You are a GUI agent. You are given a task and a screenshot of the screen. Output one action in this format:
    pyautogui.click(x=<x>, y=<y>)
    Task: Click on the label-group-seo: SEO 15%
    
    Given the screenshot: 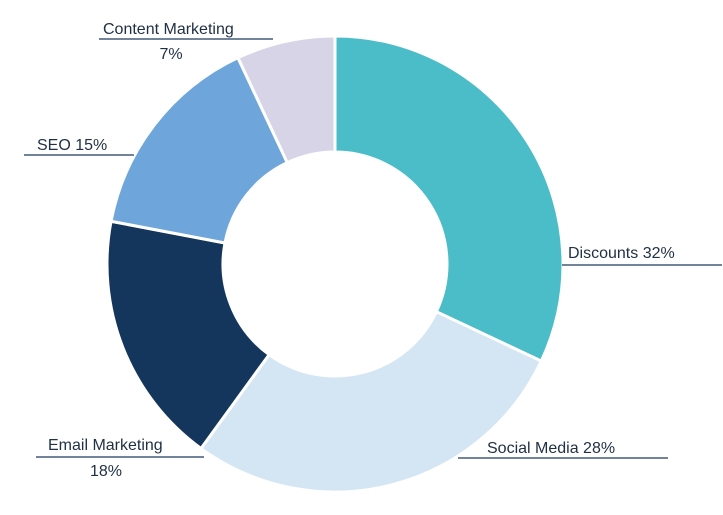 What is the action you would take?
    pyautogui.click(x=79, y=146)
    